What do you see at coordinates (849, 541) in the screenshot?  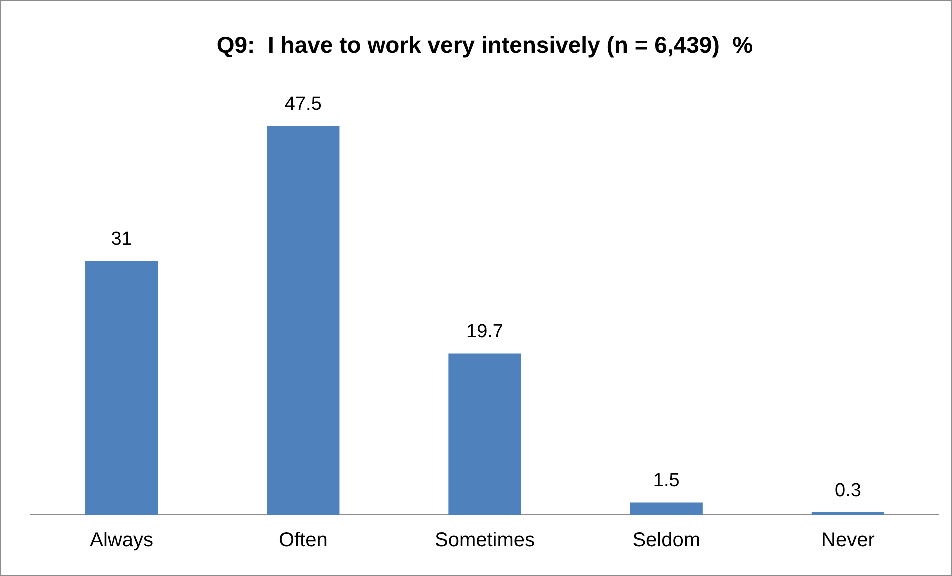 I see `x-tick-label: Never` at bounding box center [849, 541].